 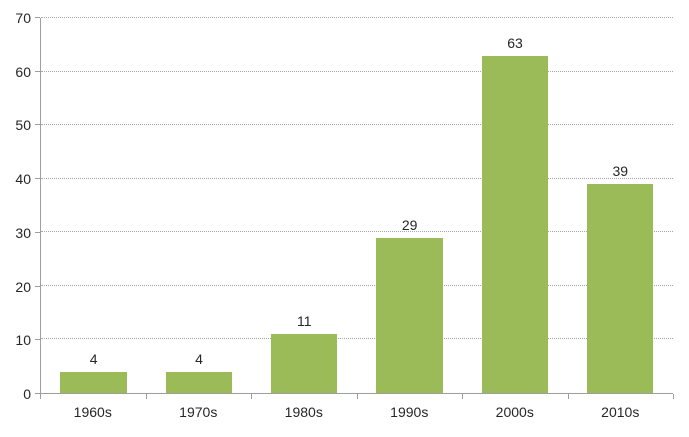 What do you see at coordinates (23, 340) in the screenshot?
I see `y-axis-label: 10` at bounding box center [23, 340].